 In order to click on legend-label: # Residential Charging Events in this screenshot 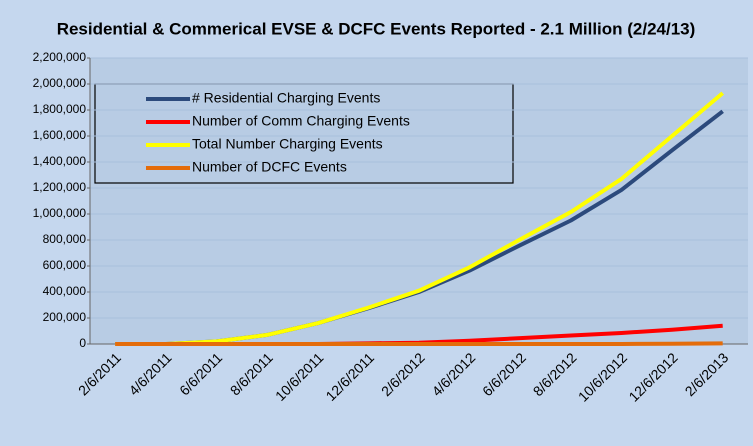, I will do `click(286, 98)`.